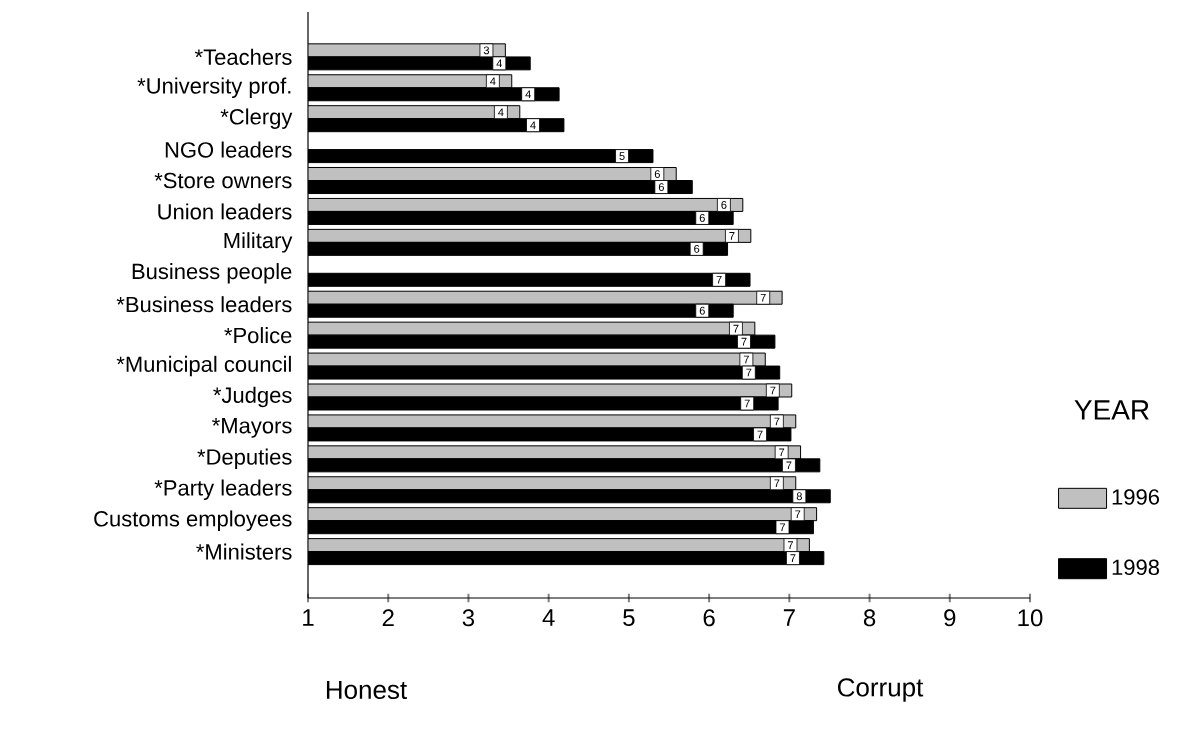 This screenshot has height=738, width=1178. I want to click on x-tick-label: 8, so click(869, 618).